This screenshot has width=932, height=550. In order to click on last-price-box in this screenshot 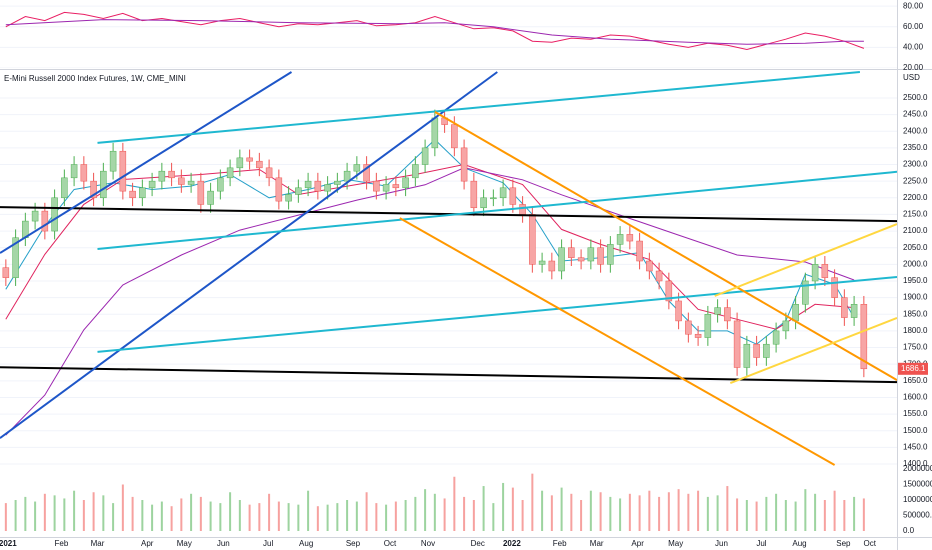, I will do `click(913, 368)`.